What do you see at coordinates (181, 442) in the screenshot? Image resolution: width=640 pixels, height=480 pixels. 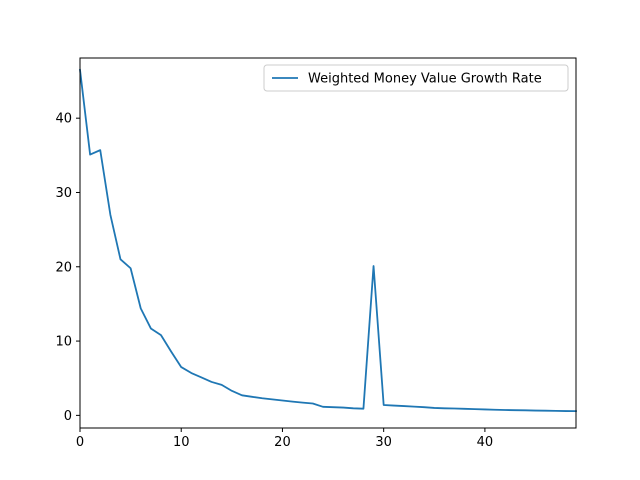 I see `x-tick-label: 10` at bounding box center [181, 442].